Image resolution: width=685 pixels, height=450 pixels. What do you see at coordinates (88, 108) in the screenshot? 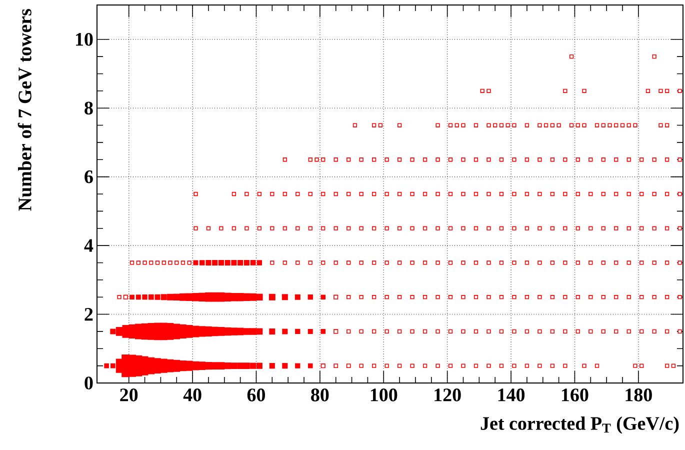
I see `y-tick-label: 8` at bounding box center [88, 108].